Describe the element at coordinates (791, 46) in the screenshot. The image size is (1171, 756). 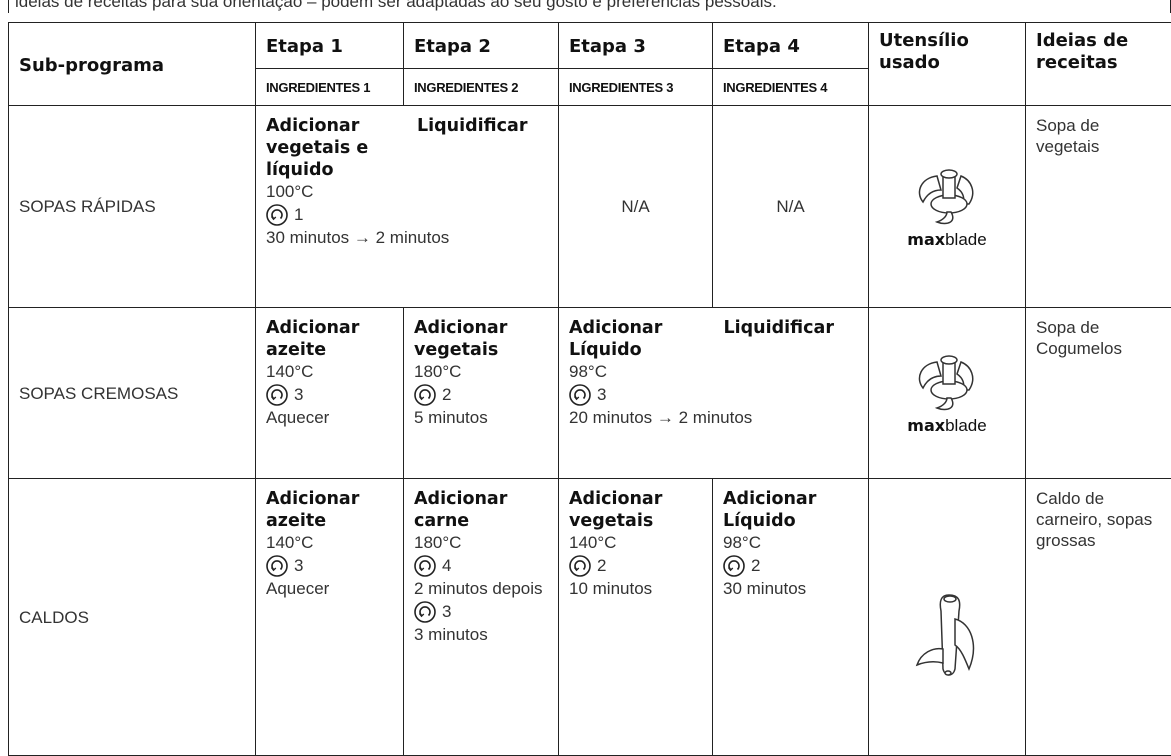
I see `header-cell: Etapa 4` at that location.